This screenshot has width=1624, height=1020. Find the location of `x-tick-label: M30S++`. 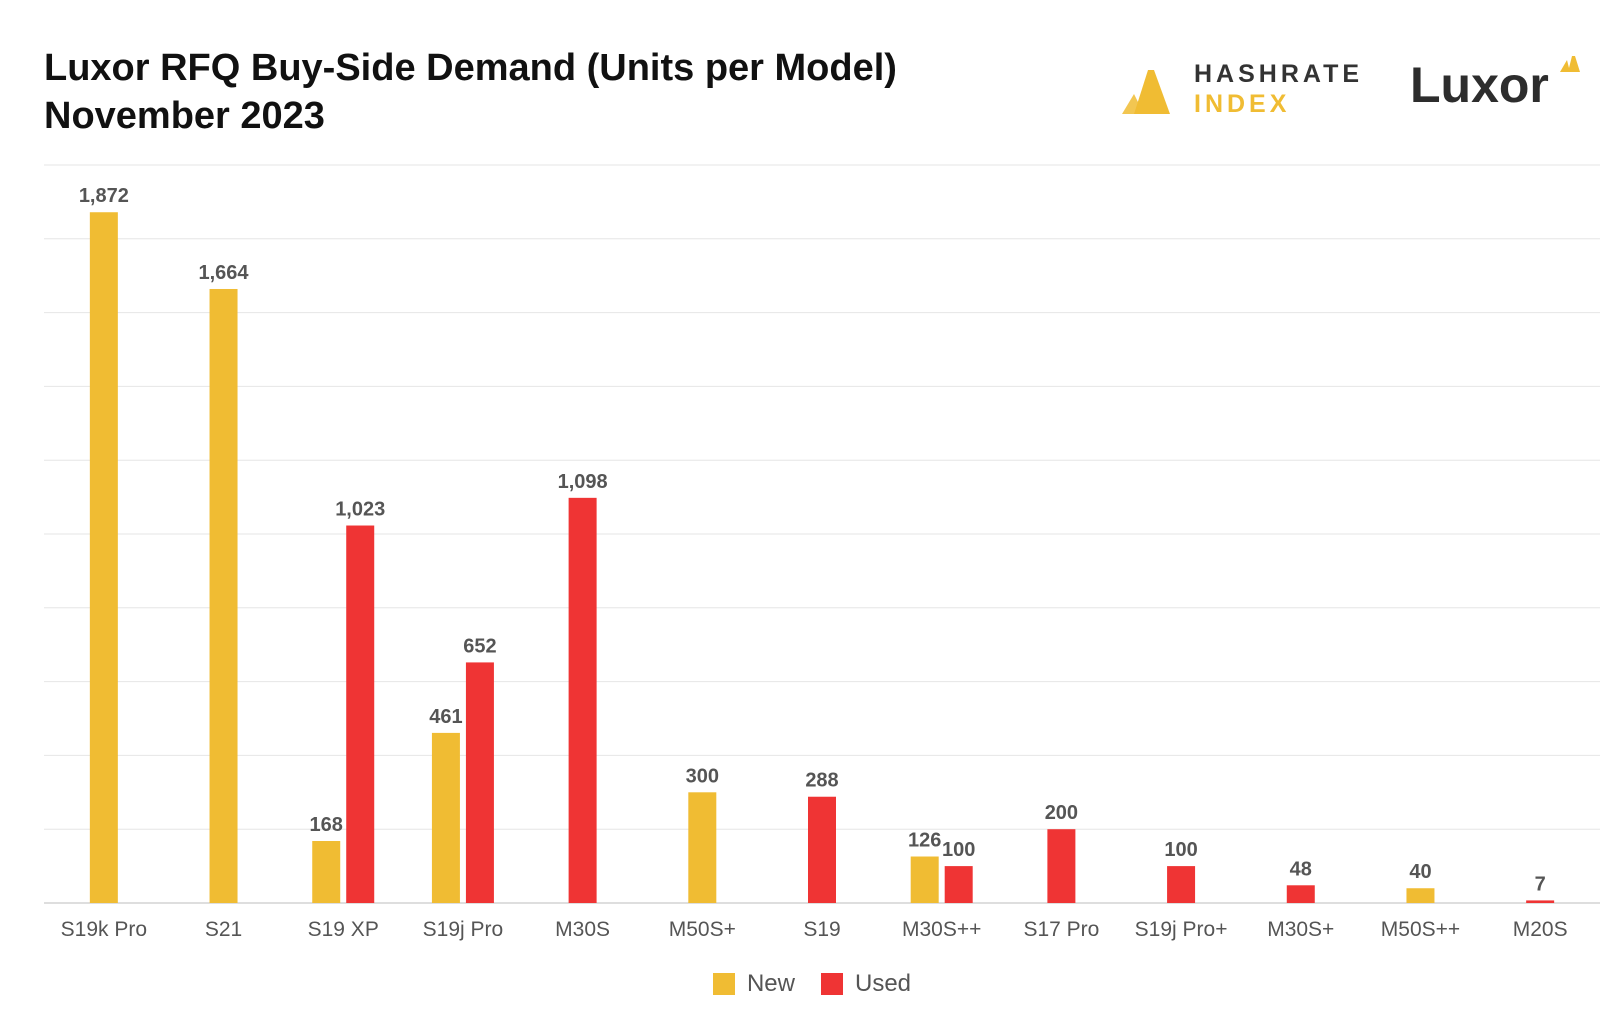

x-tick-label: M30S++ is located at coordinates (941, 929).